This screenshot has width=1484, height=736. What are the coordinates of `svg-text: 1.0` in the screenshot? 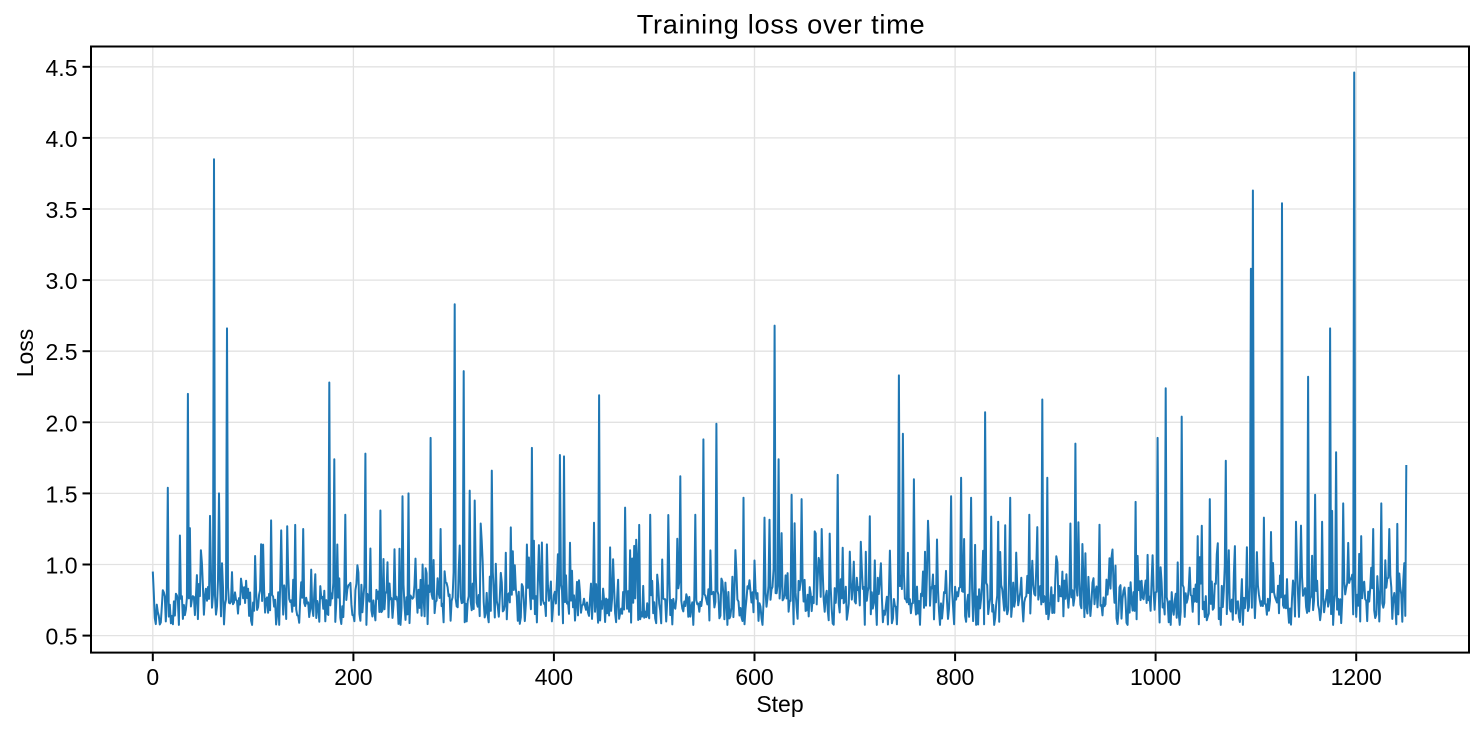 It's located at (62, 566).